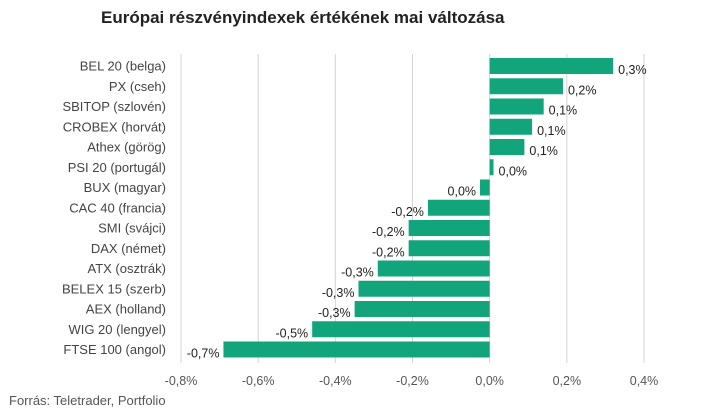 The height and width of the screenshot is (416, 723). What do you see at coordinates (335, 381) in the screenshot?
I see `x-tick-label: -0,4%` at bounding box center [335, 381].